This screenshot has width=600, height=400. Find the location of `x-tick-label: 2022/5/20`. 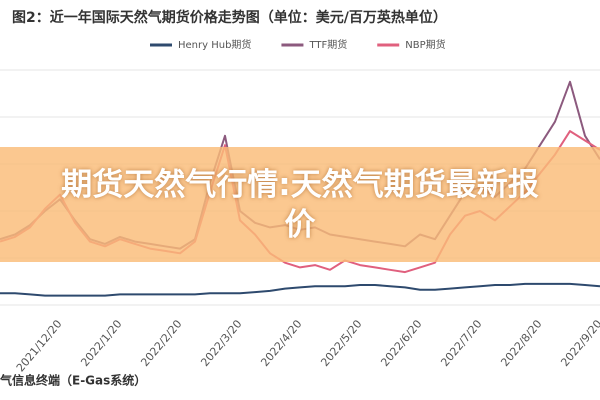

x-tick-label: 2022/5/20 is located at coordinates (341, 344).